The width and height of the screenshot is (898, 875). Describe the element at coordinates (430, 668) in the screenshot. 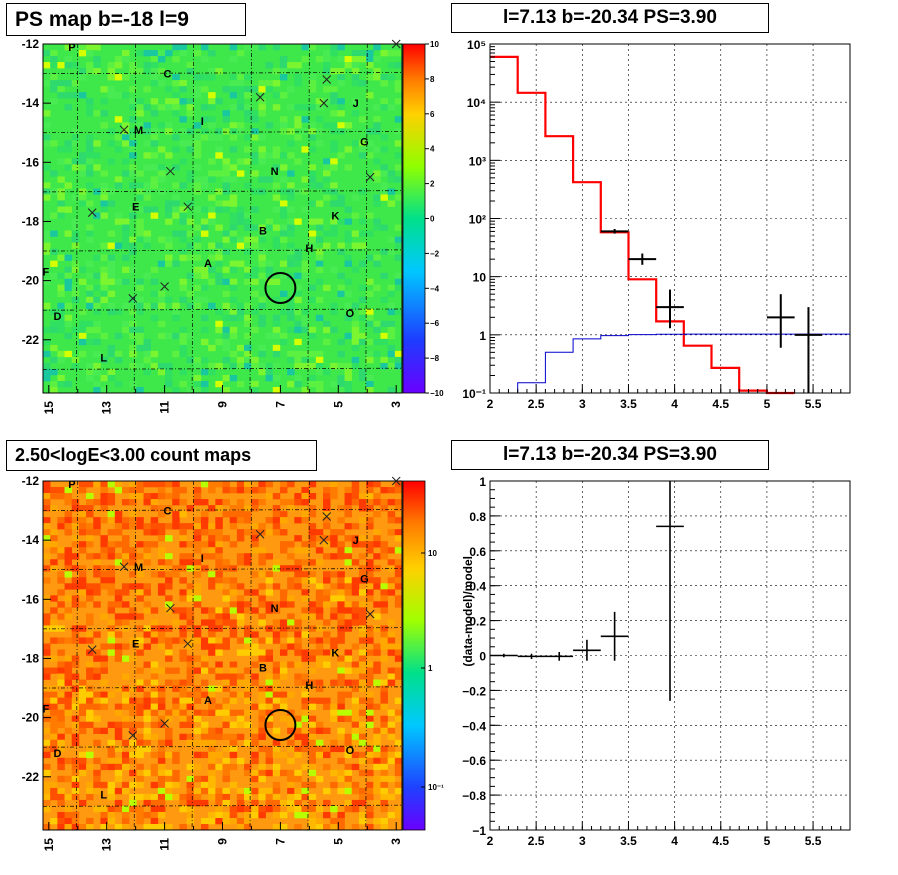

I see `colorbar-tick-label: 1` at that location.